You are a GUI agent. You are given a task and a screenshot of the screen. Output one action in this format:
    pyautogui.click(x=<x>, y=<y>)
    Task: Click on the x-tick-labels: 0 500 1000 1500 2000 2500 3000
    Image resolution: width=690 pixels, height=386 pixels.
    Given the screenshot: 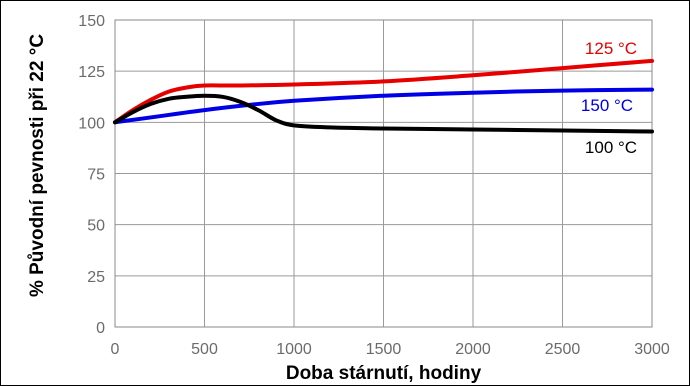 What is the action you would take?
    pyautogui.click(x=390, y=349)
    